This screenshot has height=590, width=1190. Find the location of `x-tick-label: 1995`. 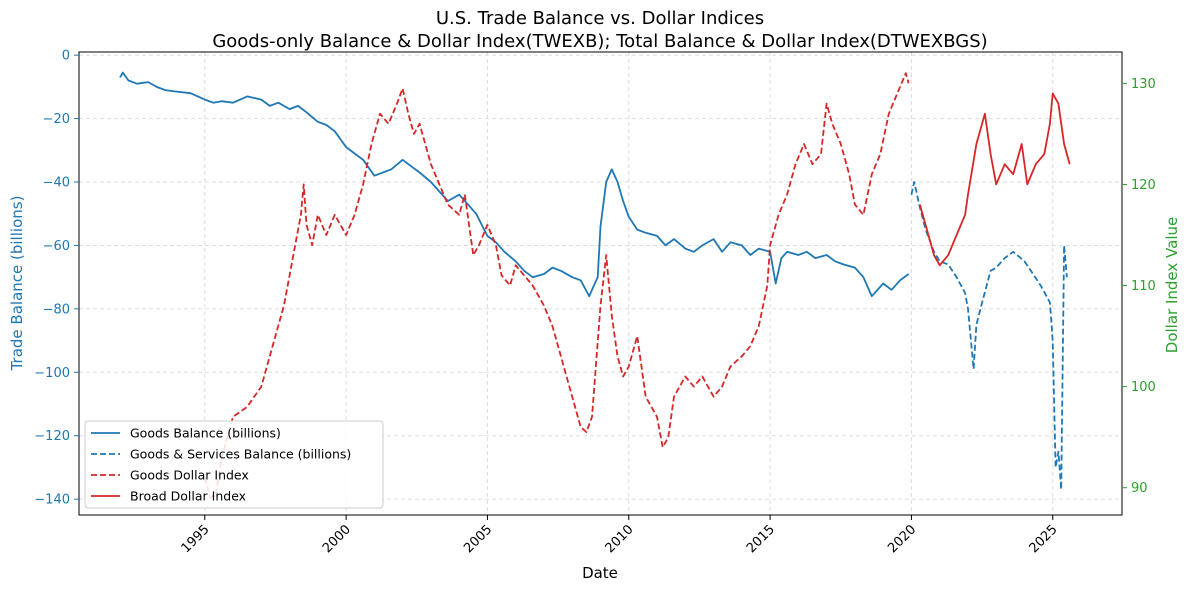

x-tick-label: 1995 is located at coordinates (196, 539).